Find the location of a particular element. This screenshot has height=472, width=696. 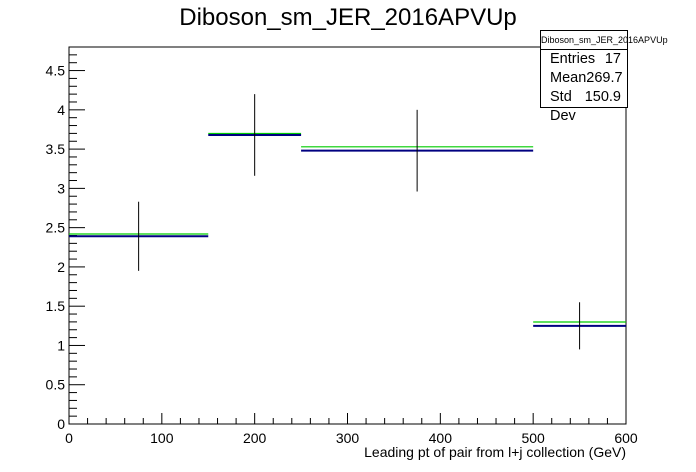

chart-title: Diboson_sm_JER_2016APVUp is located at coordinates (348, 17).